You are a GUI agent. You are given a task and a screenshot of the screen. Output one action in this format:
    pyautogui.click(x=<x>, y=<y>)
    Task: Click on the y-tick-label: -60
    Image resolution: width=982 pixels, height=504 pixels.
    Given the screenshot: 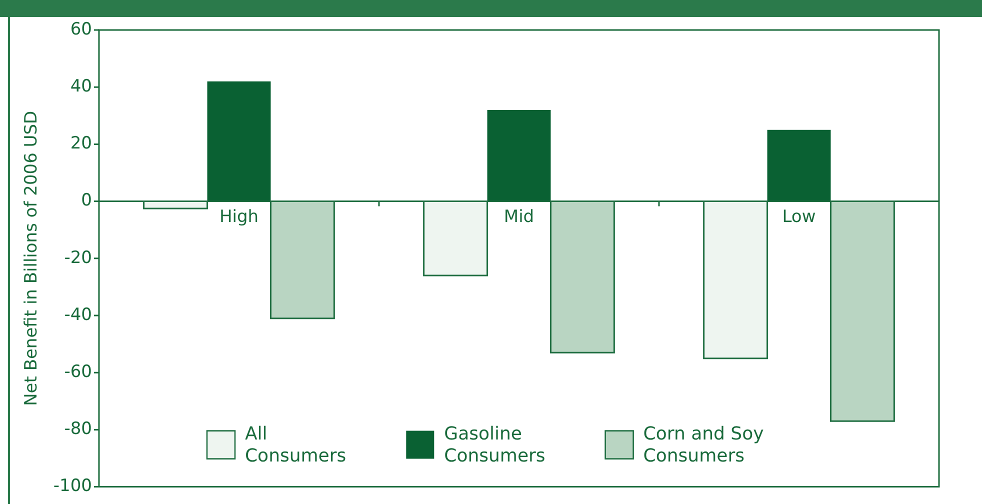 What is the action you would take?
    pyautogui.click(x=78, y=372)
    